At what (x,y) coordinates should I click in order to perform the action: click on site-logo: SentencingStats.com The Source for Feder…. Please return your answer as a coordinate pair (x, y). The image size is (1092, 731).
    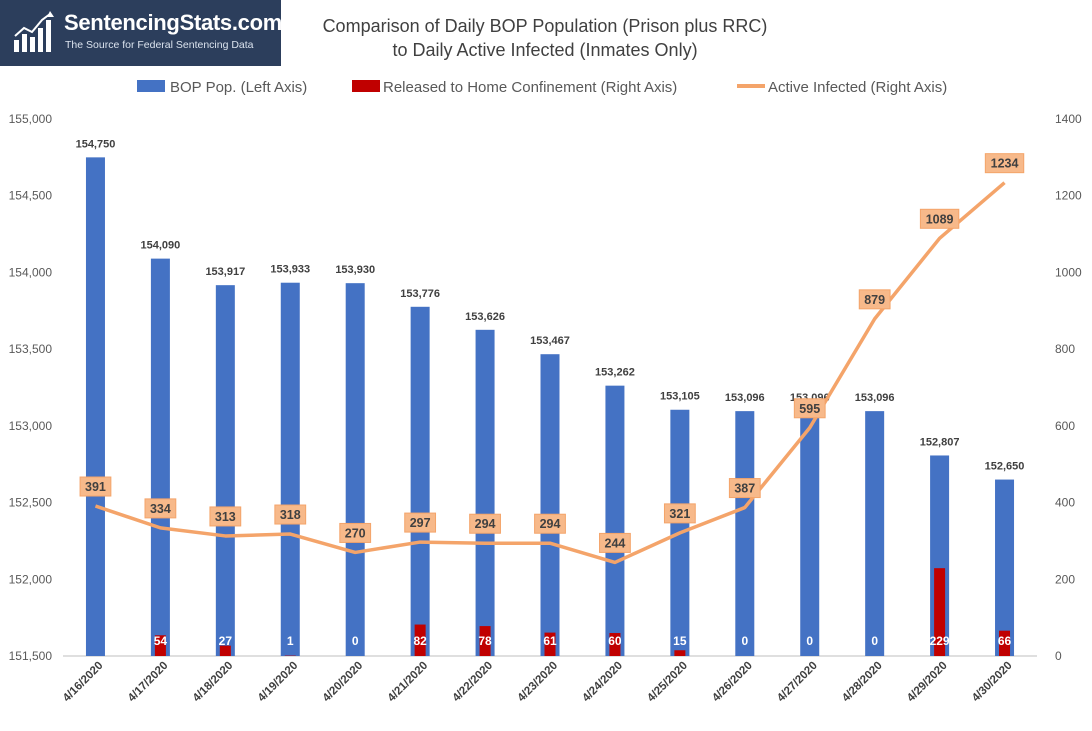
    Looking at the image, I should click on (141, 33).